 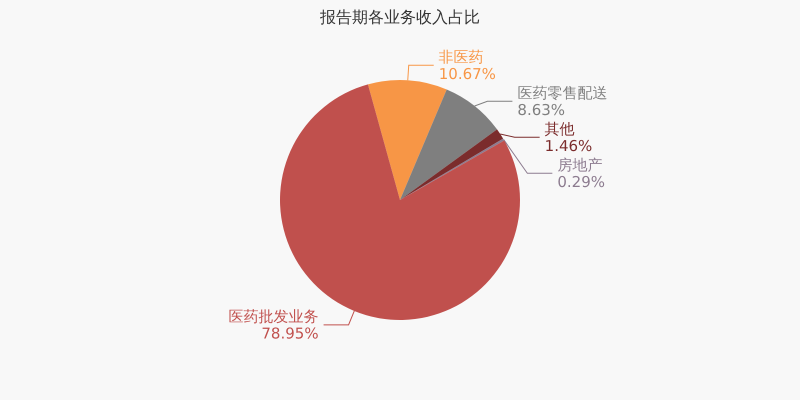 What do you see at coordinates (562, 93) in the screenshot?
I see `slice-label: 医药零售配送` at bounding box center [562, 93].